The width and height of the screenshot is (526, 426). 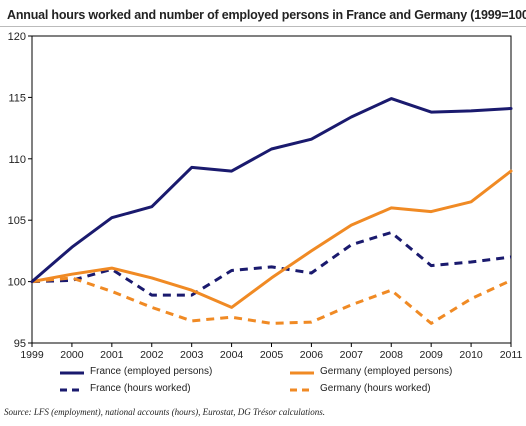 What do you see at coordinates (72, 355) in the screenshot?
I see `x-tick-label: 2000` at bounding box center [72, 355].